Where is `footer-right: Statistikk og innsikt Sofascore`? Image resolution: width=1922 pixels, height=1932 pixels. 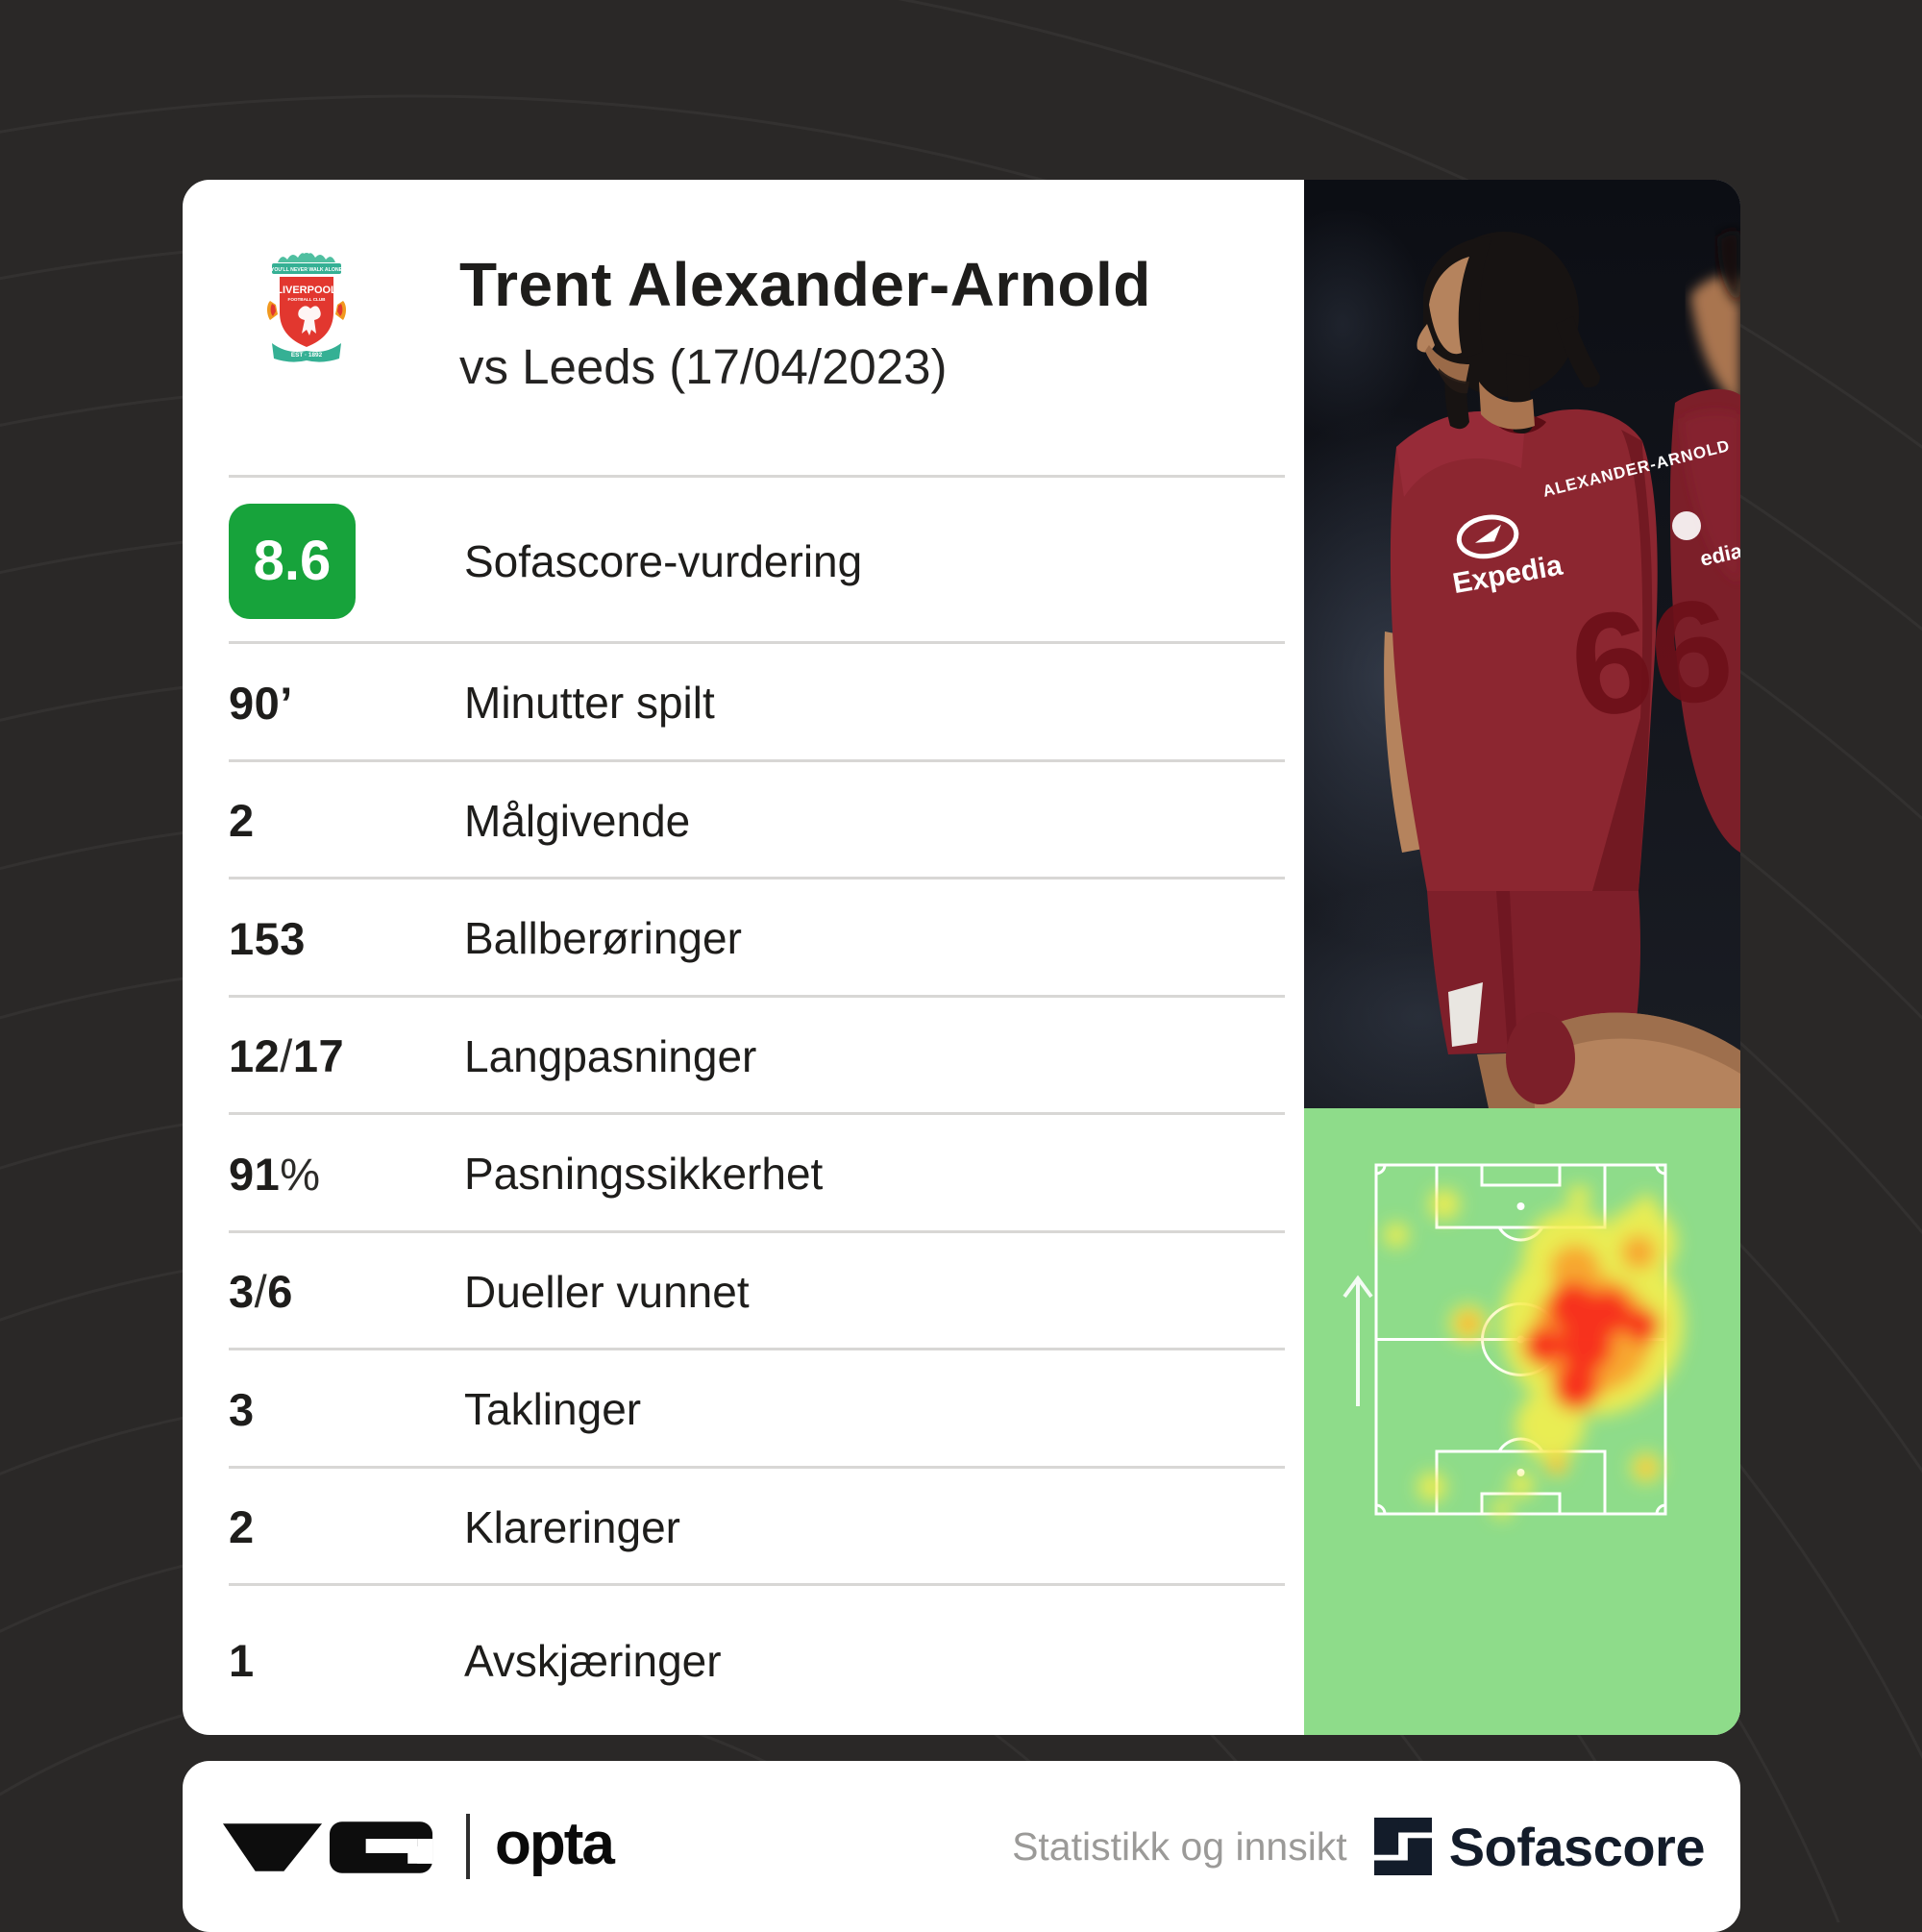
footer-right: Statistikk og innsikt Sofascore is located at coordinates (1358, 1847).